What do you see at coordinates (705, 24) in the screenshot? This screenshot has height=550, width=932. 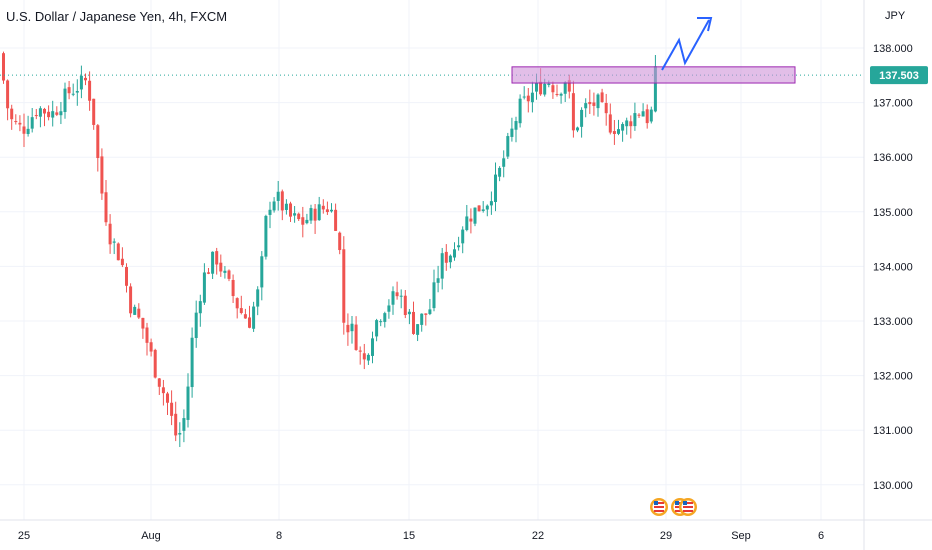 I see `arrow-head-icon` at bounding box center [705, 24].